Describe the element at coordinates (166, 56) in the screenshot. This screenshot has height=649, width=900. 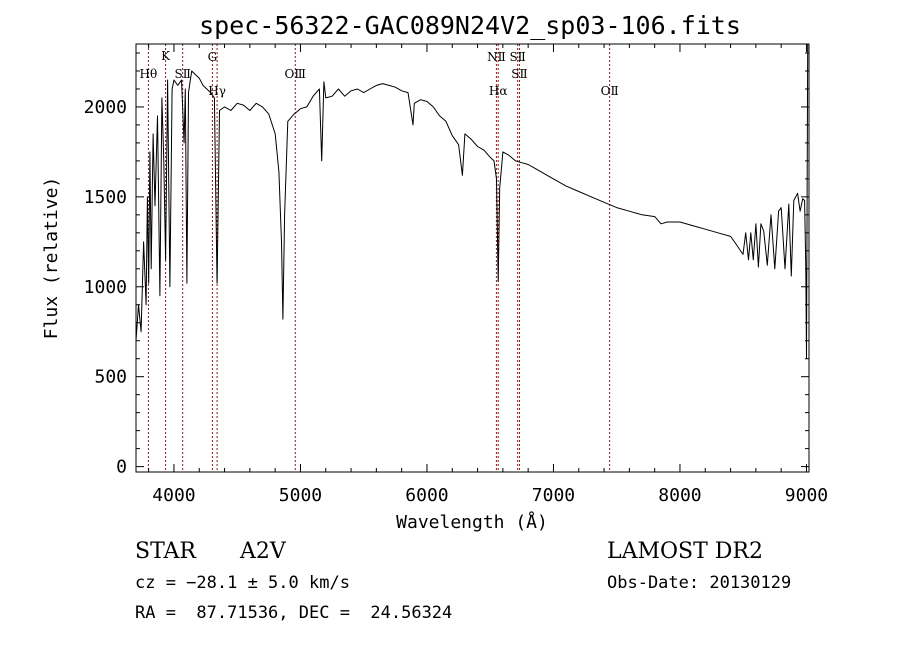
I see `spectral-line-label: K` at that location.